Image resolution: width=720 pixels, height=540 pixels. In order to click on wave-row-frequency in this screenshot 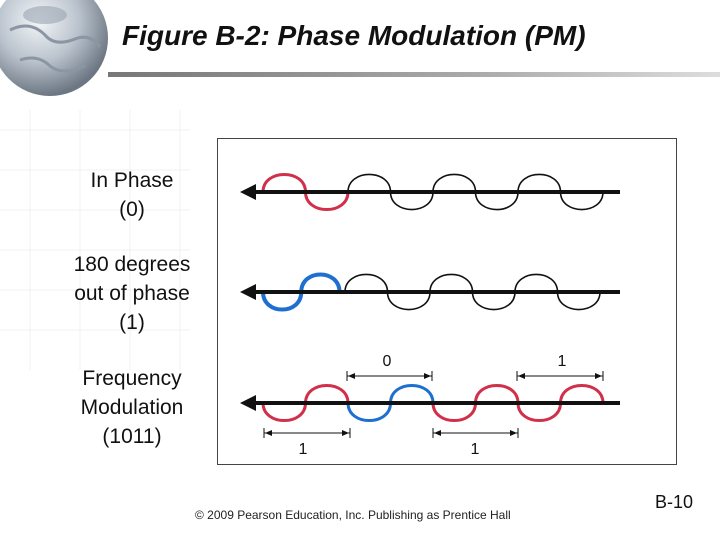, I will do `click(430, 403)`.